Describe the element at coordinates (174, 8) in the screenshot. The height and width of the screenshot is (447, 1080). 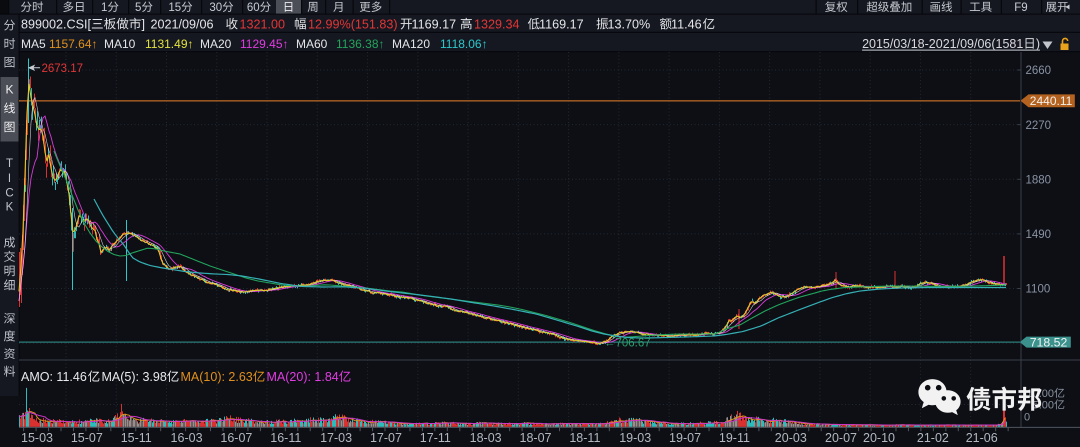
I see `svg-text: 15` at that location.